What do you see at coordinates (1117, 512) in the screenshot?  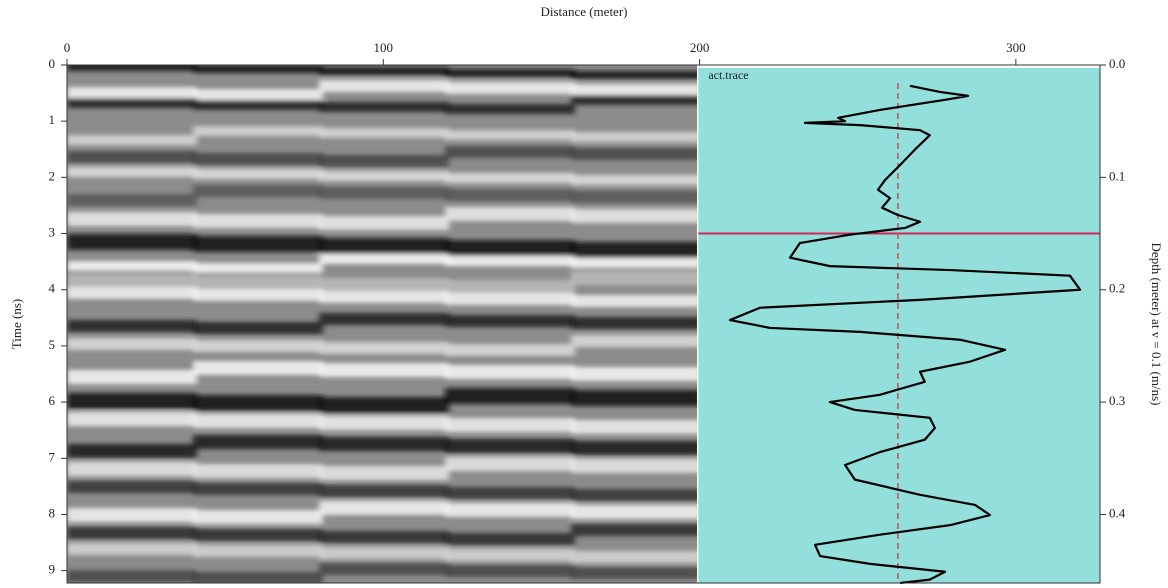 I see `y2-tick-label: 0.4` at bounding box center [1117, 512].